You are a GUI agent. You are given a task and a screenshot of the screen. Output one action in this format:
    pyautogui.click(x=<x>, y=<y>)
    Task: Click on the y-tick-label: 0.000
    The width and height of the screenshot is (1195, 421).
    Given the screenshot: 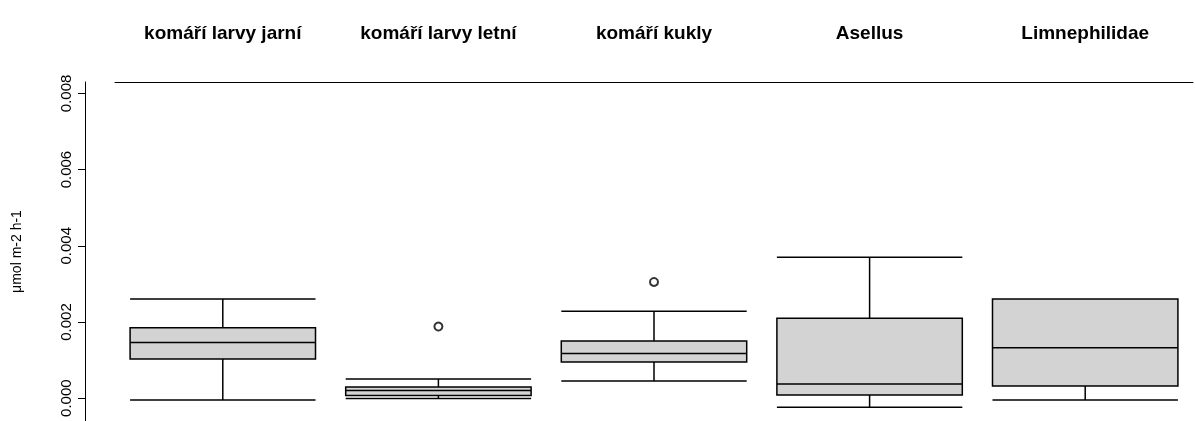 What is the action you would take?
    pyautogui.click(x=65, y=398)
    